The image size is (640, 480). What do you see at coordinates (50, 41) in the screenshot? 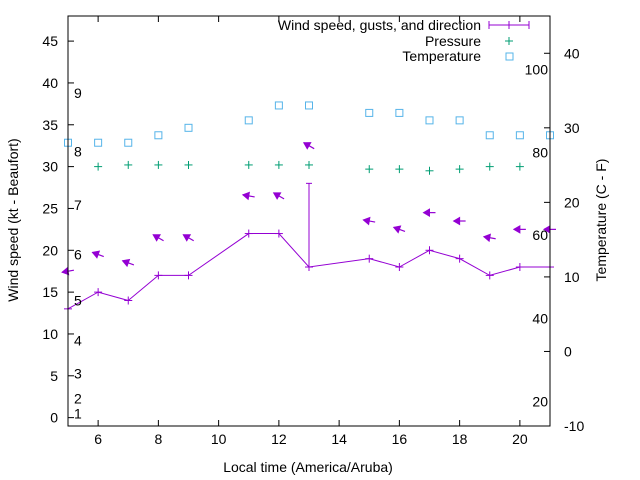
I see `y-tick-label: 45` at bounding box center [50, 41].